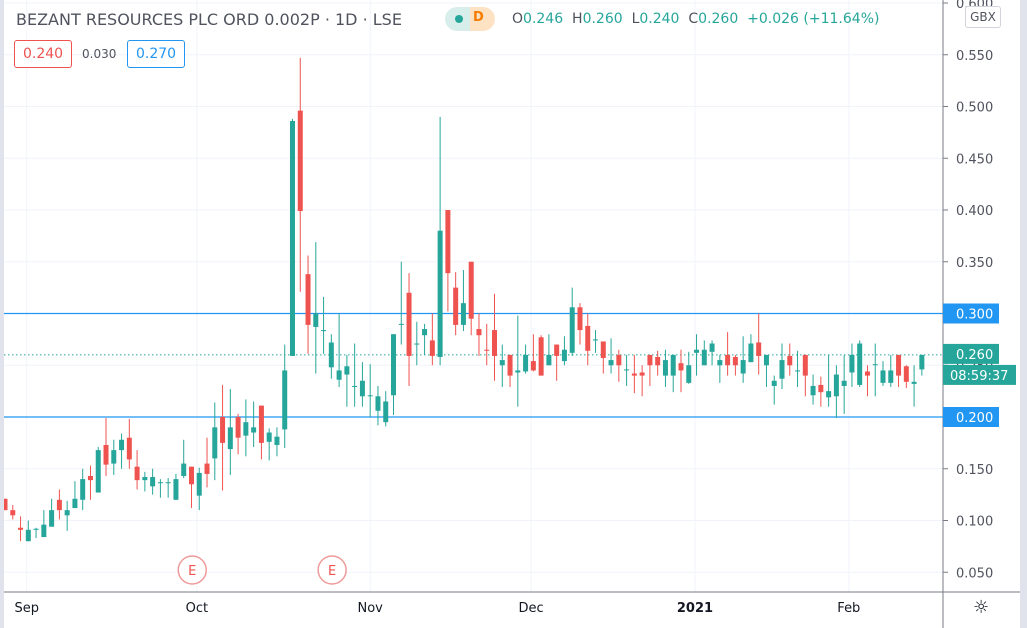 The width and height of the screenshot is (1027, 628). What do you see at coordinates (26, 608) in the screenshot?
I see `x-tick-label: Sep` at bounding box center [26, 608].